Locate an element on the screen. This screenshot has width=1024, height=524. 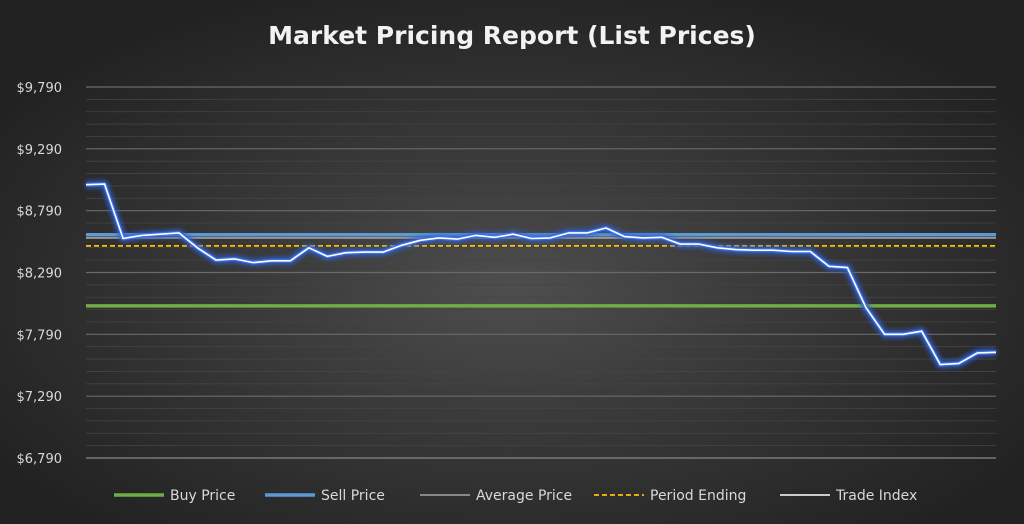
legend-label-average-price: Average Price is located at coordinates (524, 496).